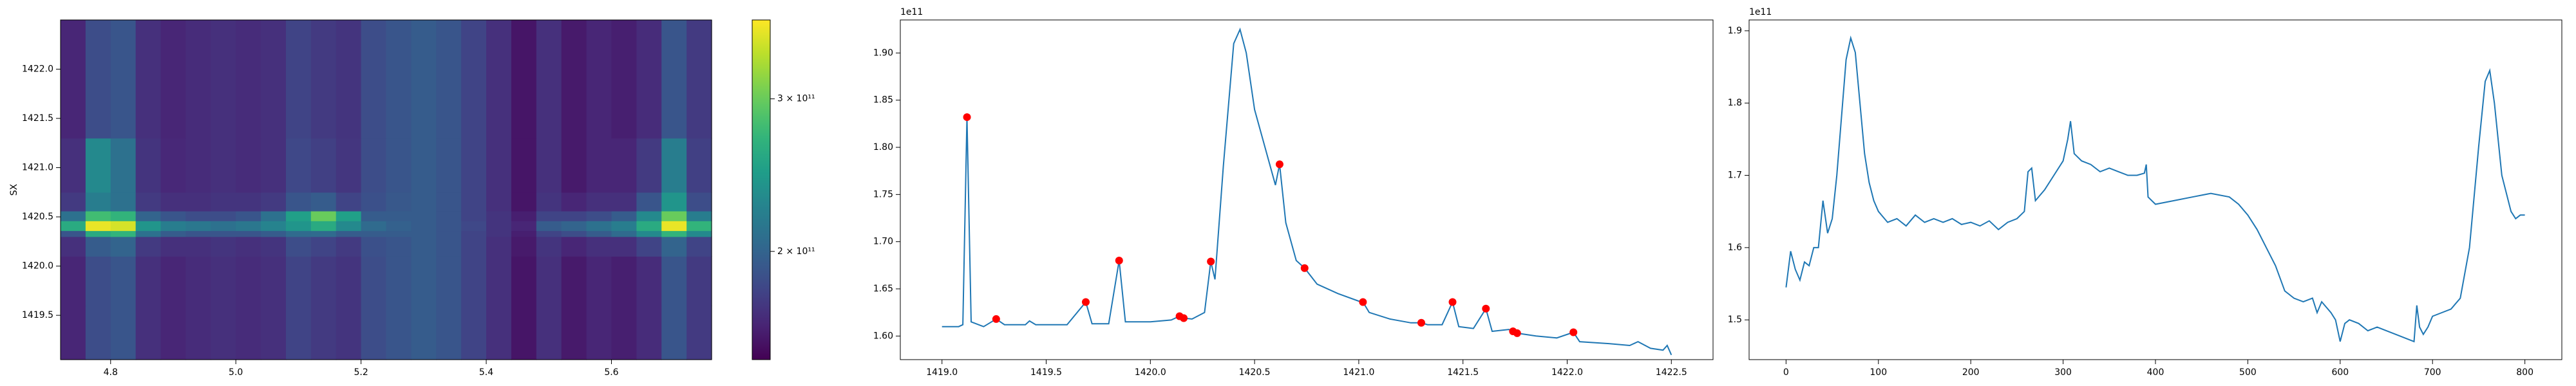 The height and width of the screenshot is (386, 2576). What do you see at coordinates (883, 194) in the screenshot?
I see `y-tick-label: 1.75` at bounding box center [883, 194].